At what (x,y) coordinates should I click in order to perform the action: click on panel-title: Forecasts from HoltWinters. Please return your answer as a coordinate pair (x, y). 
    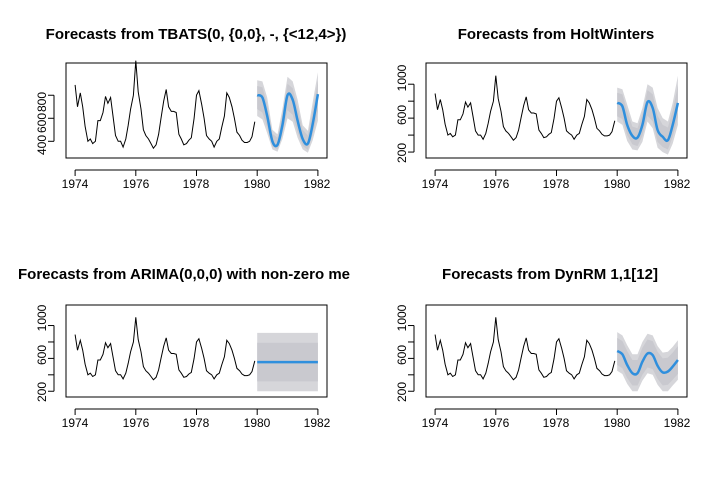
    Looking at the image, I should click on (556, 34).